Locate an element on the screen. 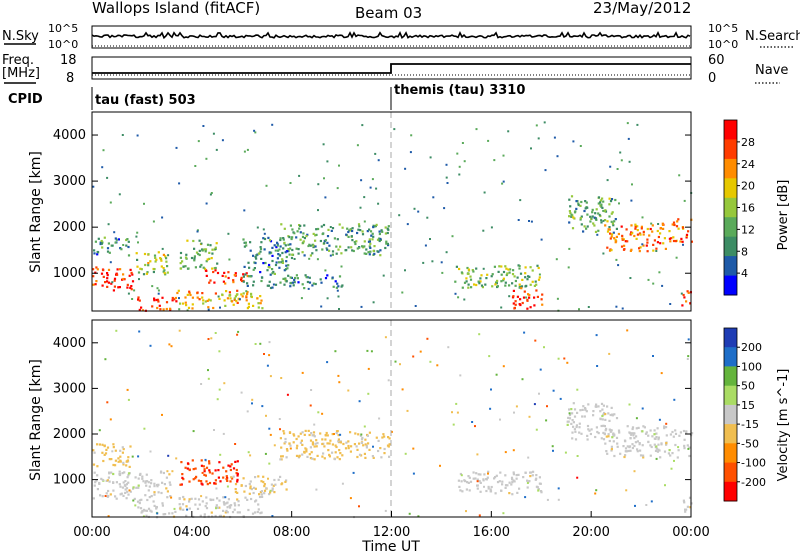  y-tick-label: 3000 is located at coordinates (69, 388).